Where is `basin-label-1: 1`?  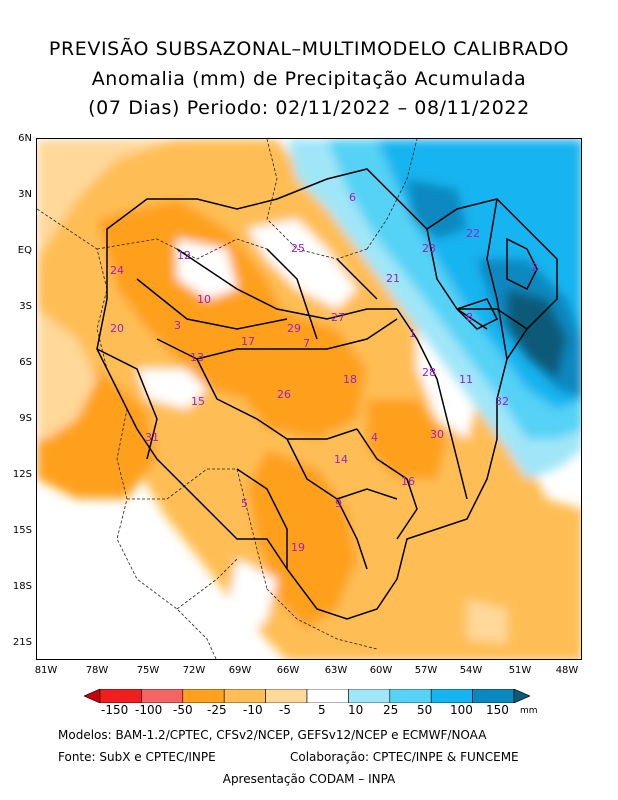
basin-label-1: 1 is located at coordinates (412, 333).